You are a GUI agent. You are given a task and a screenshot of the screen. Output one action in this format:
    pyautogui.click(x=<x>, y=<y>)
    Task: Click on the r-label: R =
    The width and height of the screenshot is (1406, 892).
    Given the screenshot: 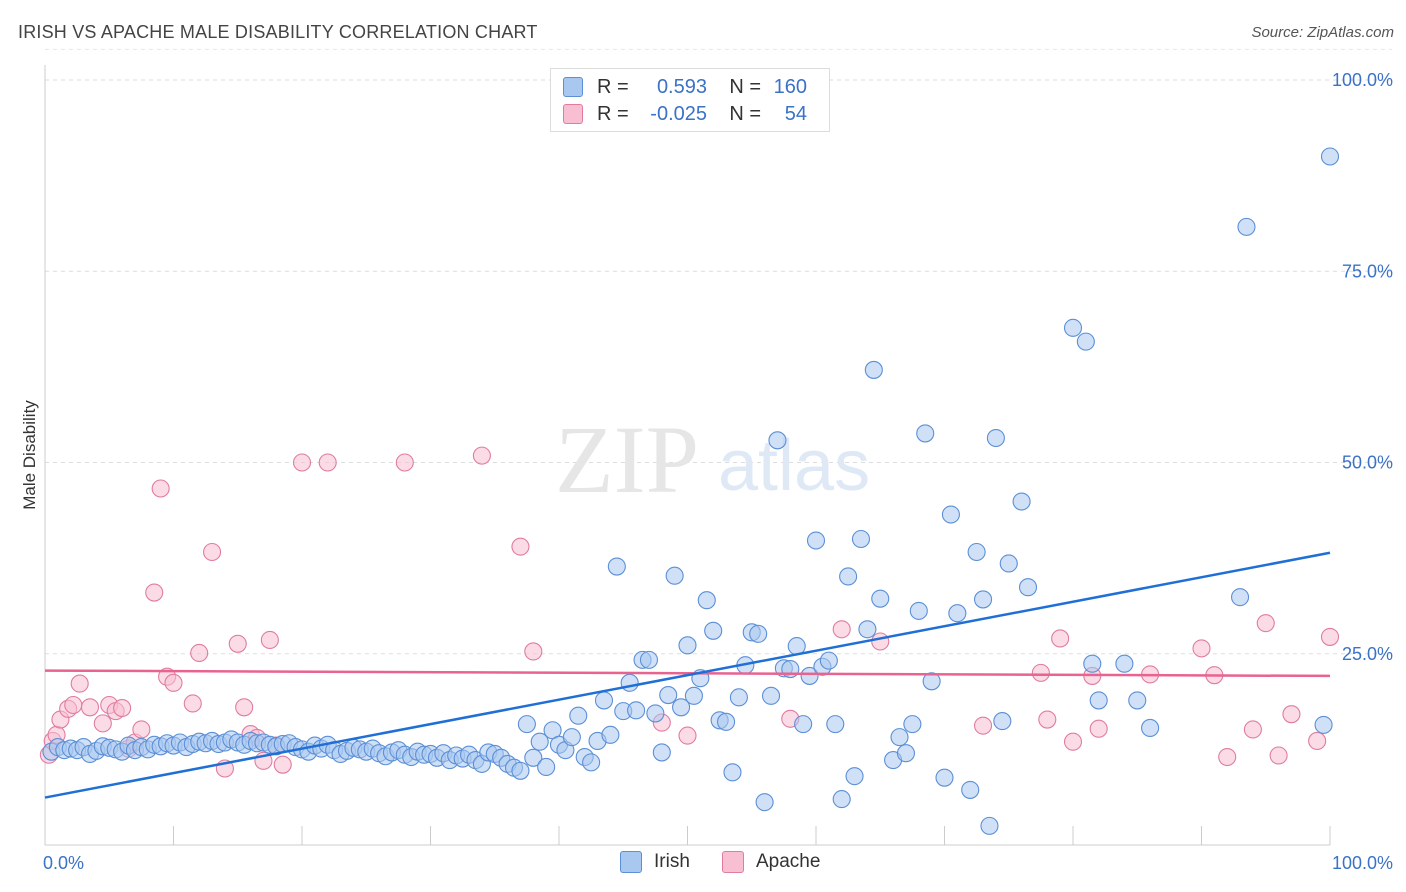 What is the action you would take?
    pyautogui.click(x=613, y=113)
    